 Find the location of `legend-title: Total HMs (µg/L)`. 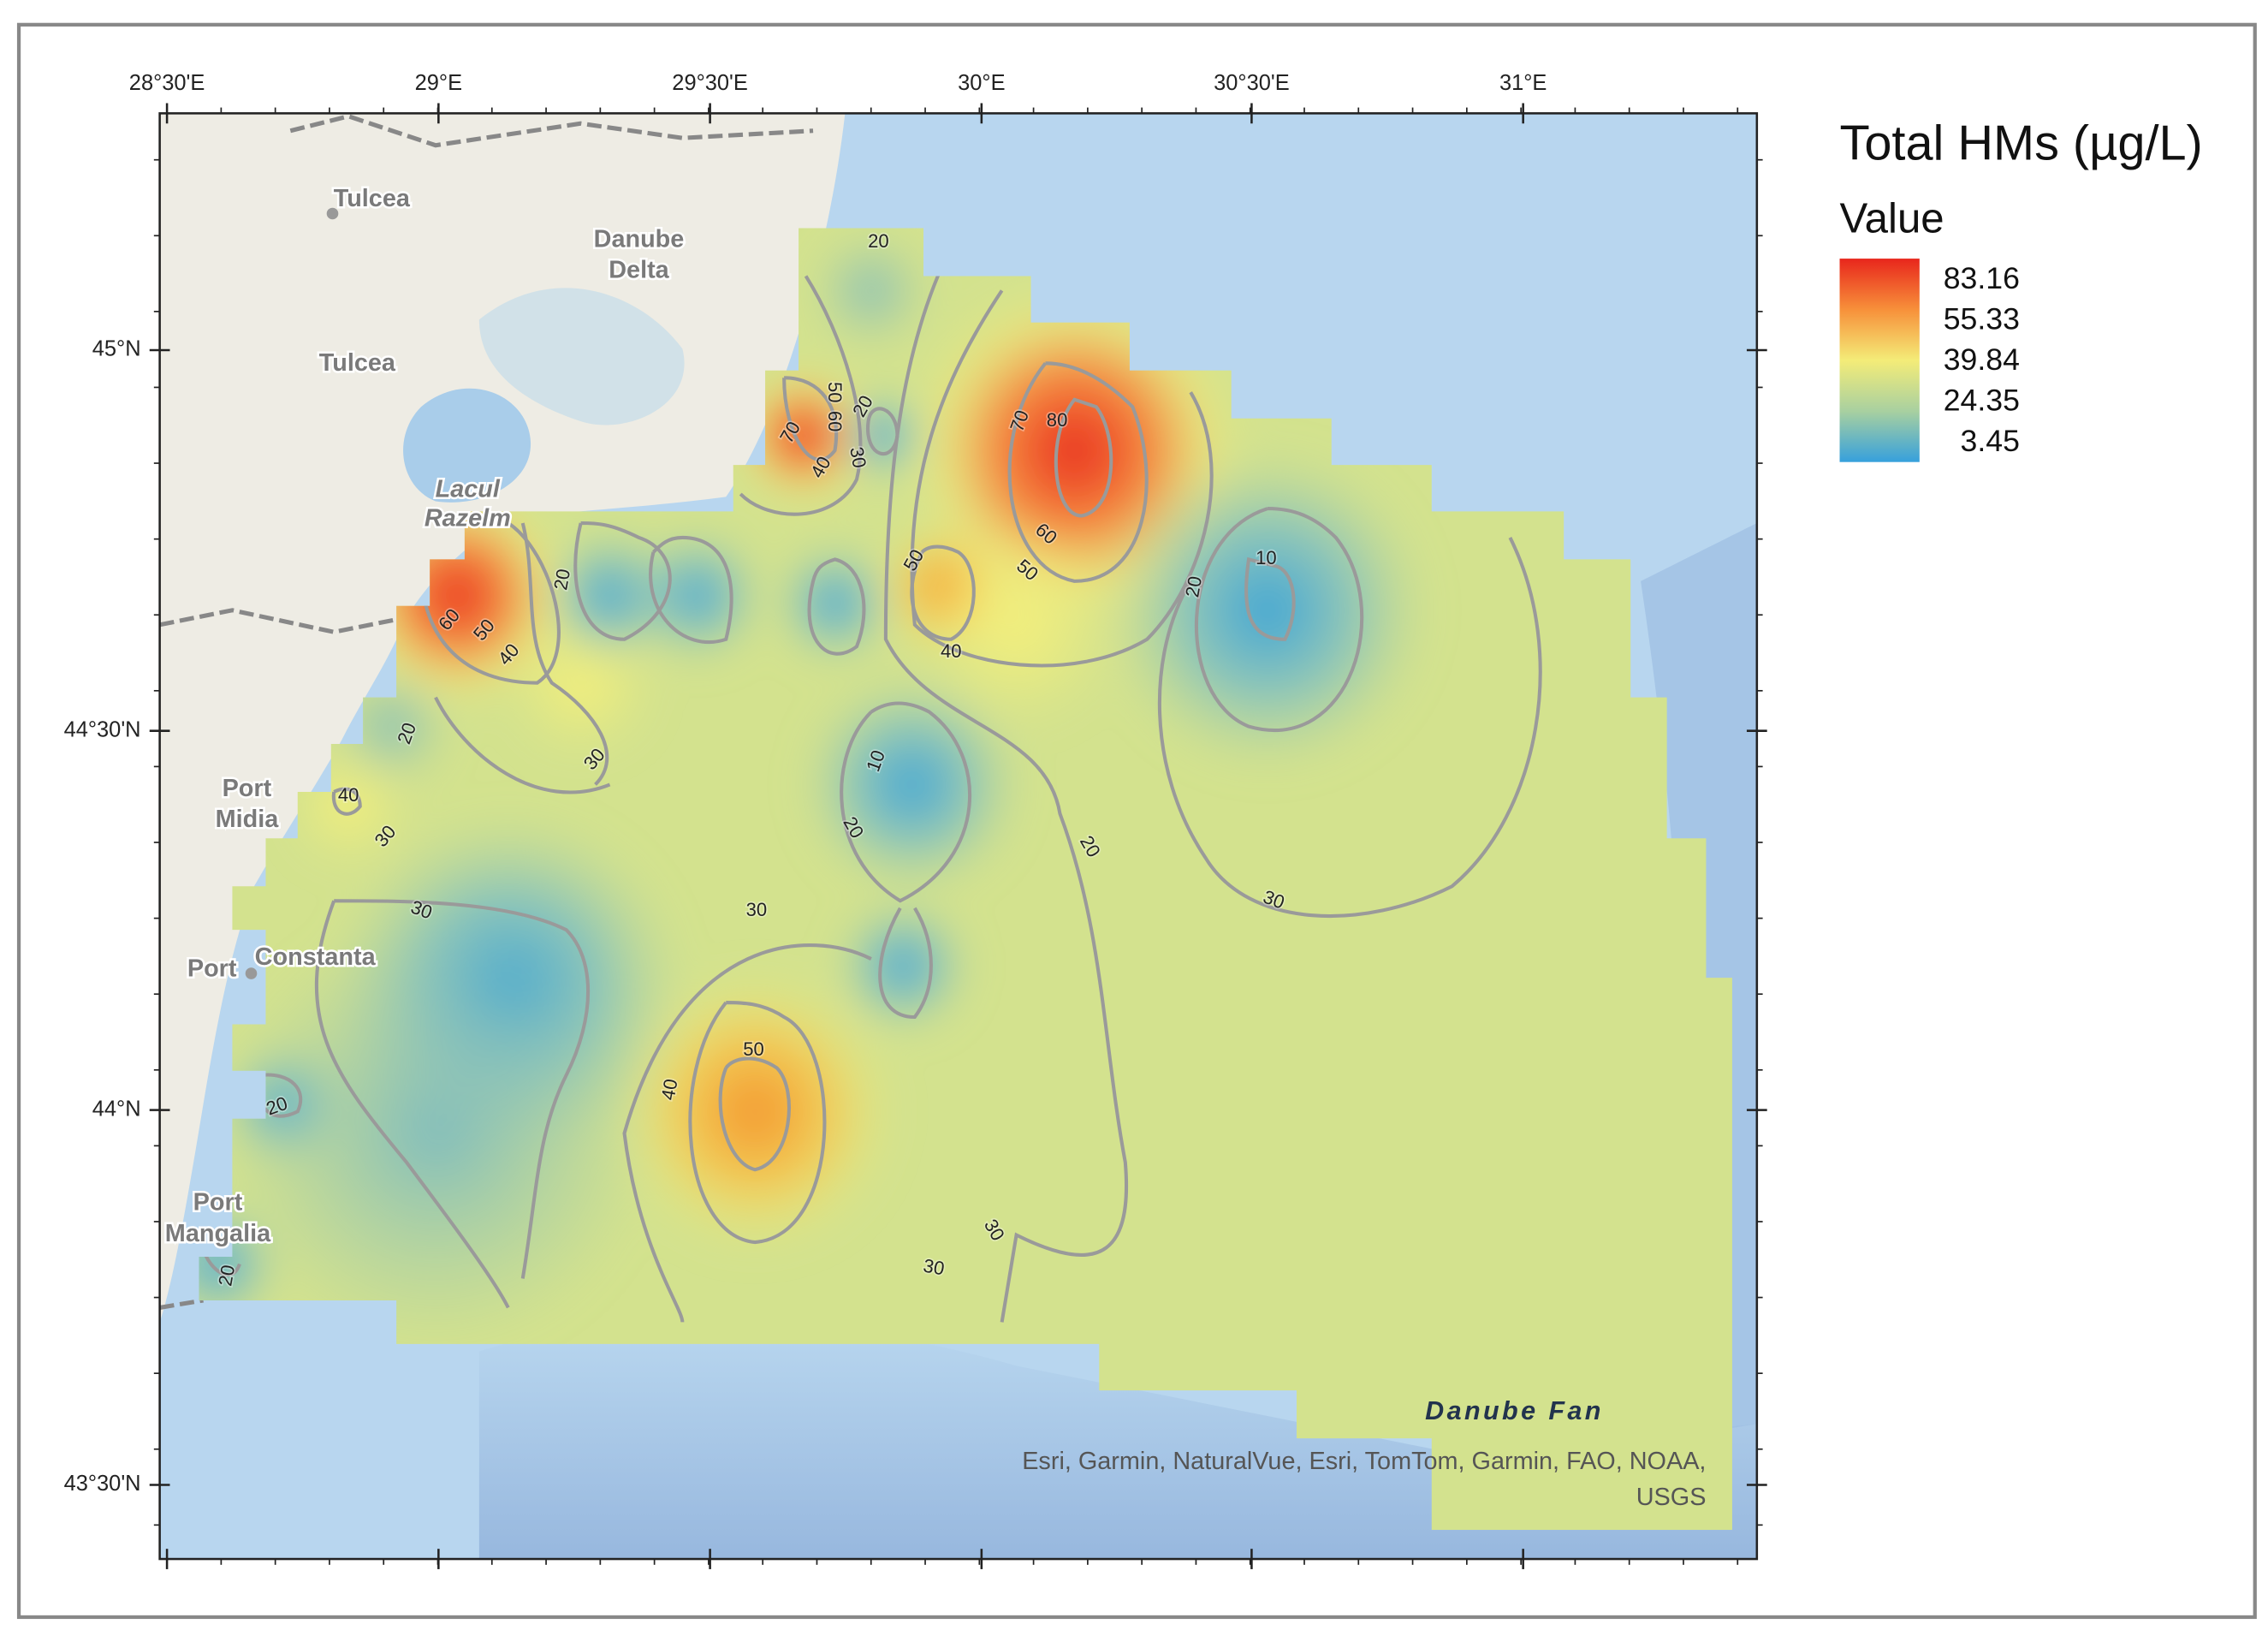

legend-title: Total HMs (µg/L) is located at coordinates (2022, 144).